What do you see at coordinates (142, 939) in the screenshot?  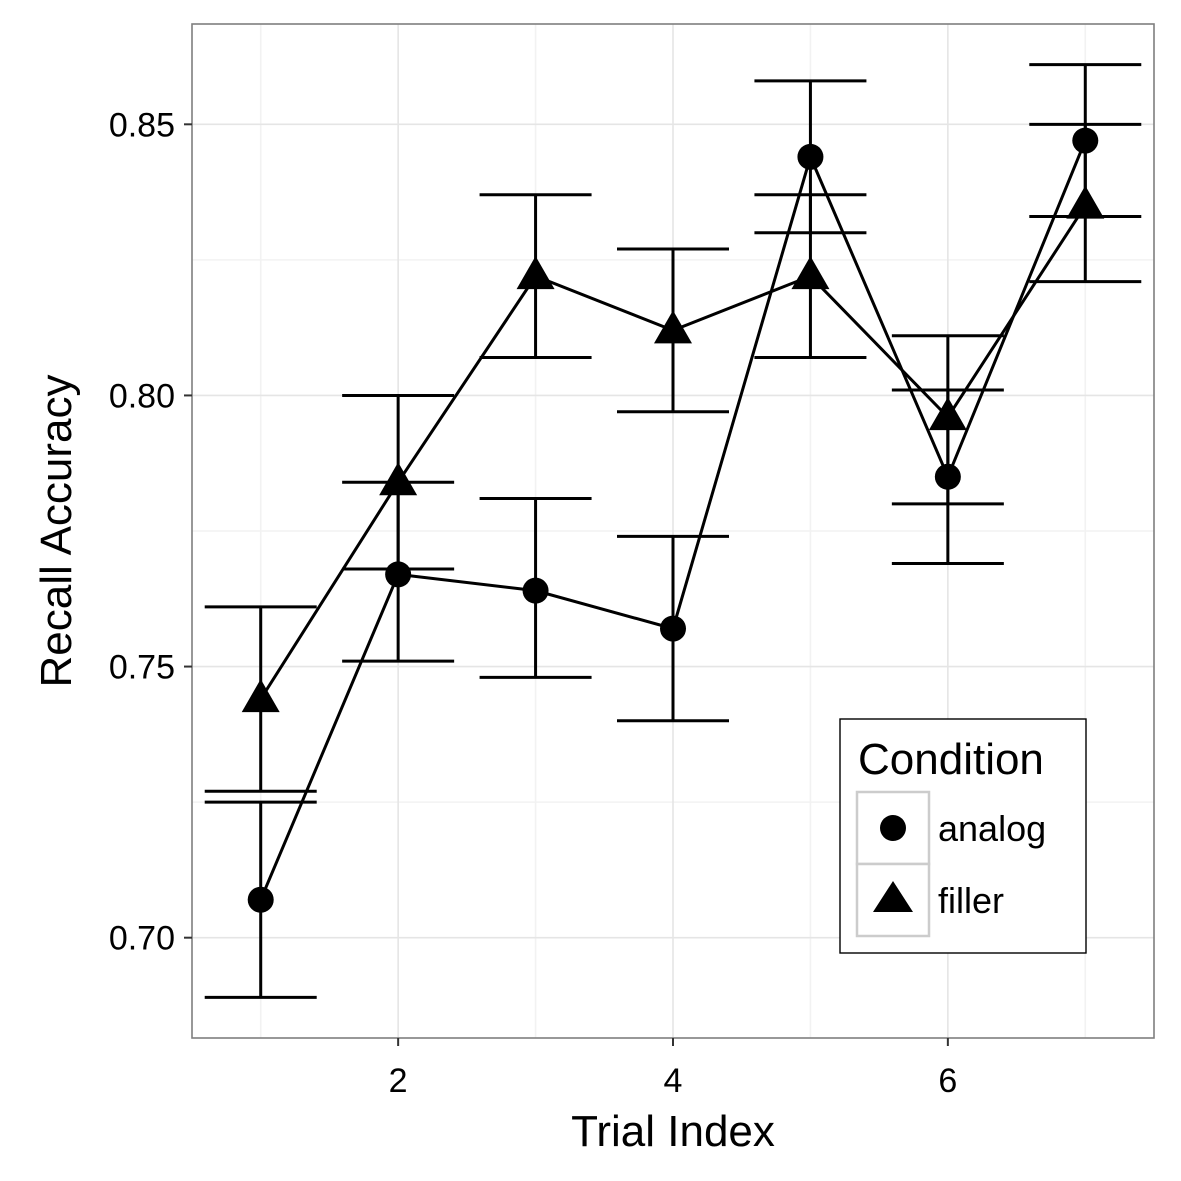 I see `y-tick-label-0: 0.70` at bounding box center [142, 939].